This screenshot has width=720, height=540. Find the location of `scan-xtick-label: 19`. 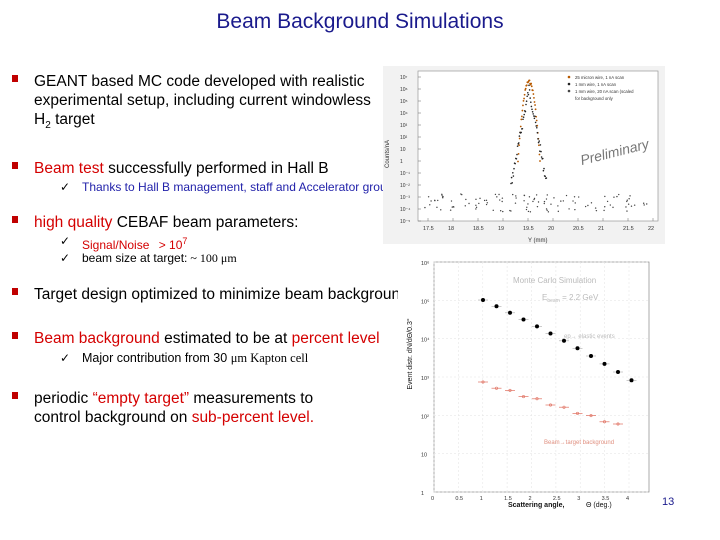

scan-xtick-label: 19 is located at coordinates (501, 229).